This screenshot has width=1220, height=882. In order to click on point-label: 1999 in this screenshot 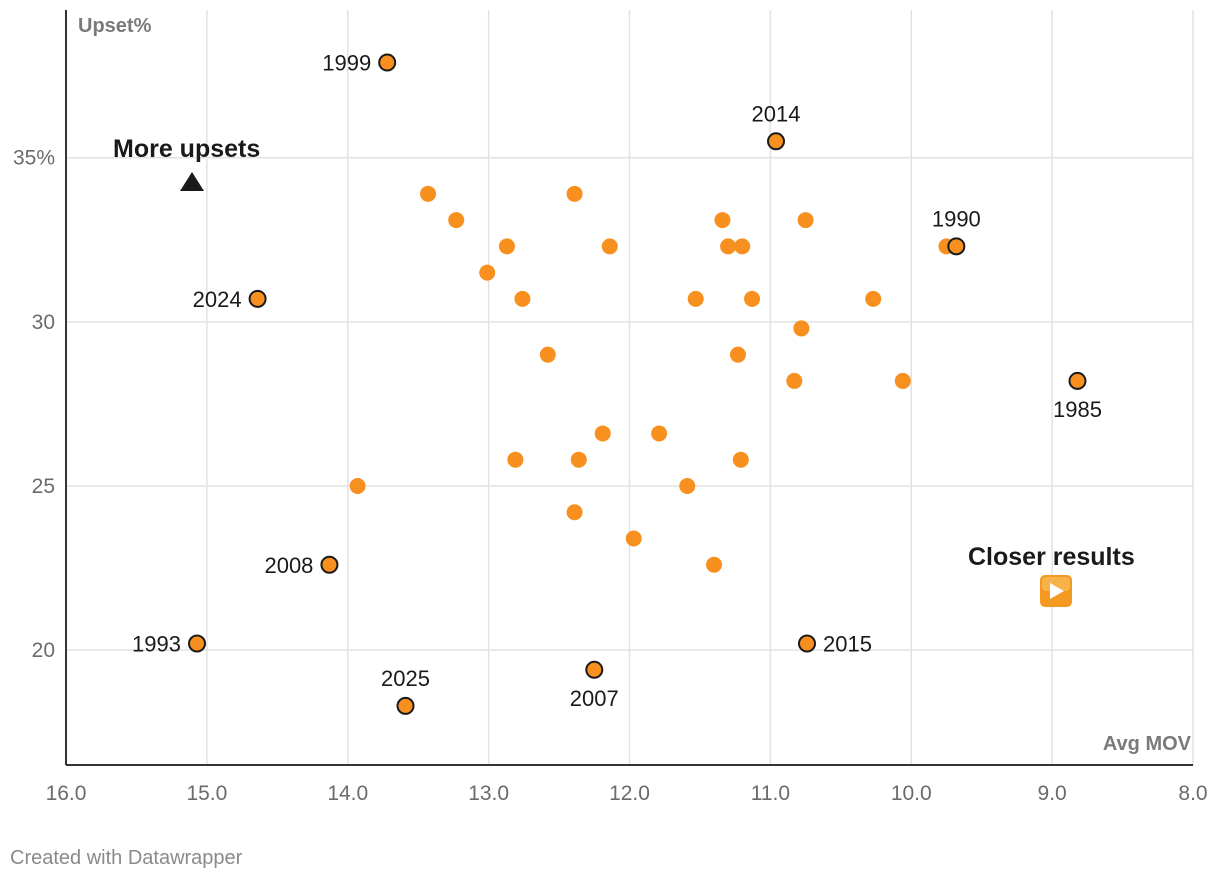, I will do `click(346, 63)`.